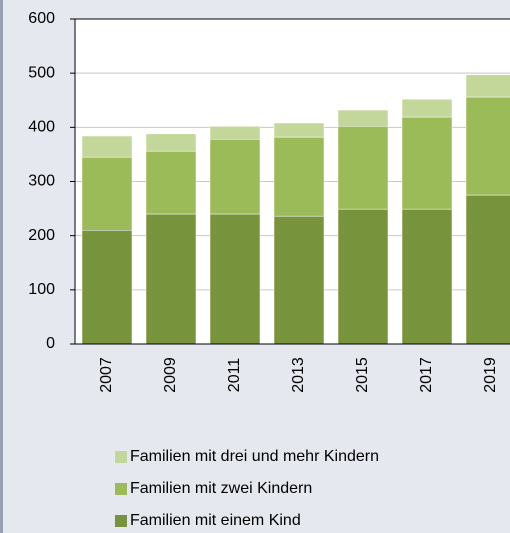 The height and width of the screenshot is (533, 510). What do you see at coordinates (254, 456) in the screenshot?
I see `legend-label: Familien mit drei und mehr Kindern` at bounding box center [254, 456].